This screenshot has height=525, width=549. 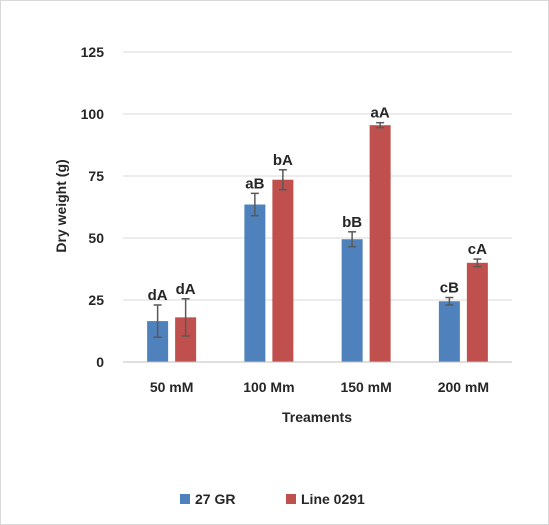 I want to click on x-tick-label: 200 mM, so click(x=463, y=387).